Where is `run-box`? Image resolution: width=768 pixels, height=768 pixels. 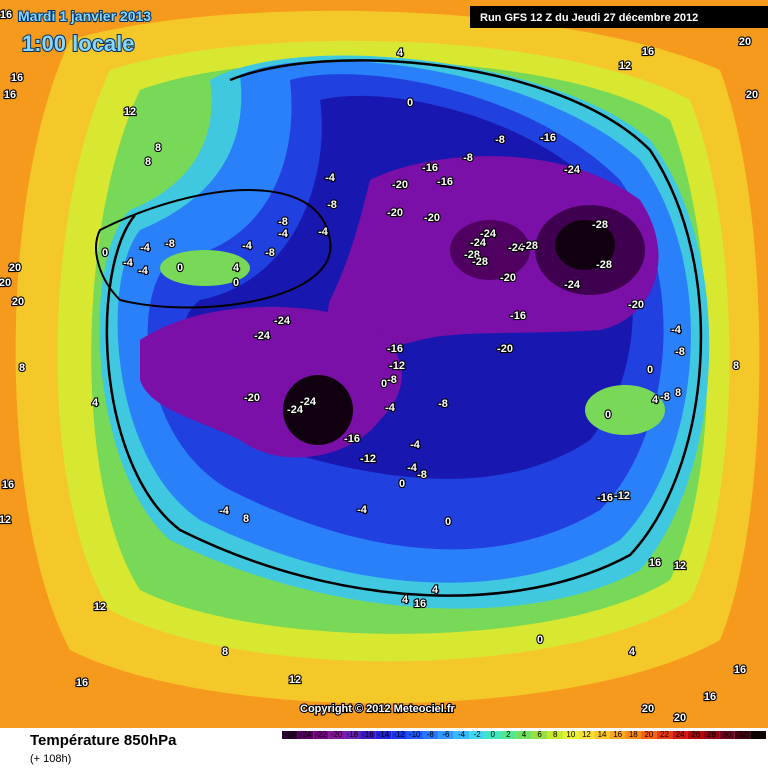
run-box is located at coordinates (619, 17).